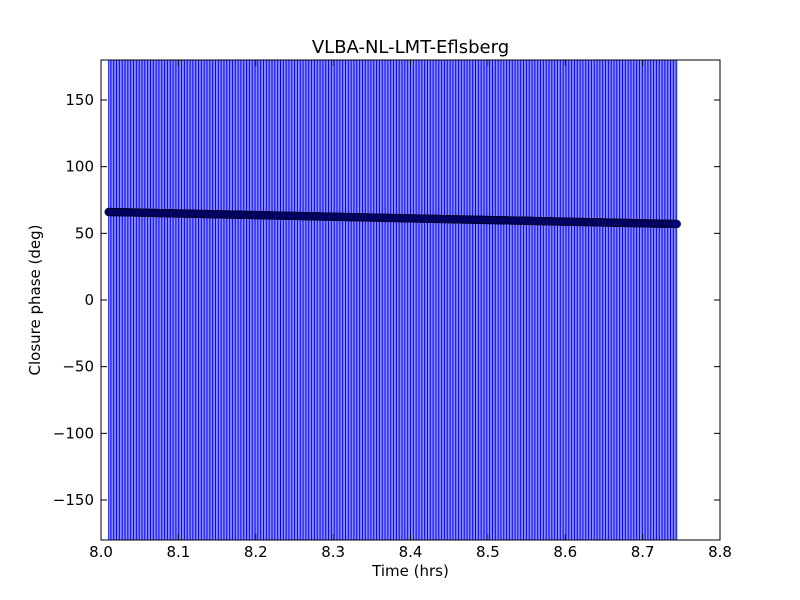 The width and height of the screenshot is (800, 600). I want to click on y-axis-label: Closure phase (deg), so click(35, 300).